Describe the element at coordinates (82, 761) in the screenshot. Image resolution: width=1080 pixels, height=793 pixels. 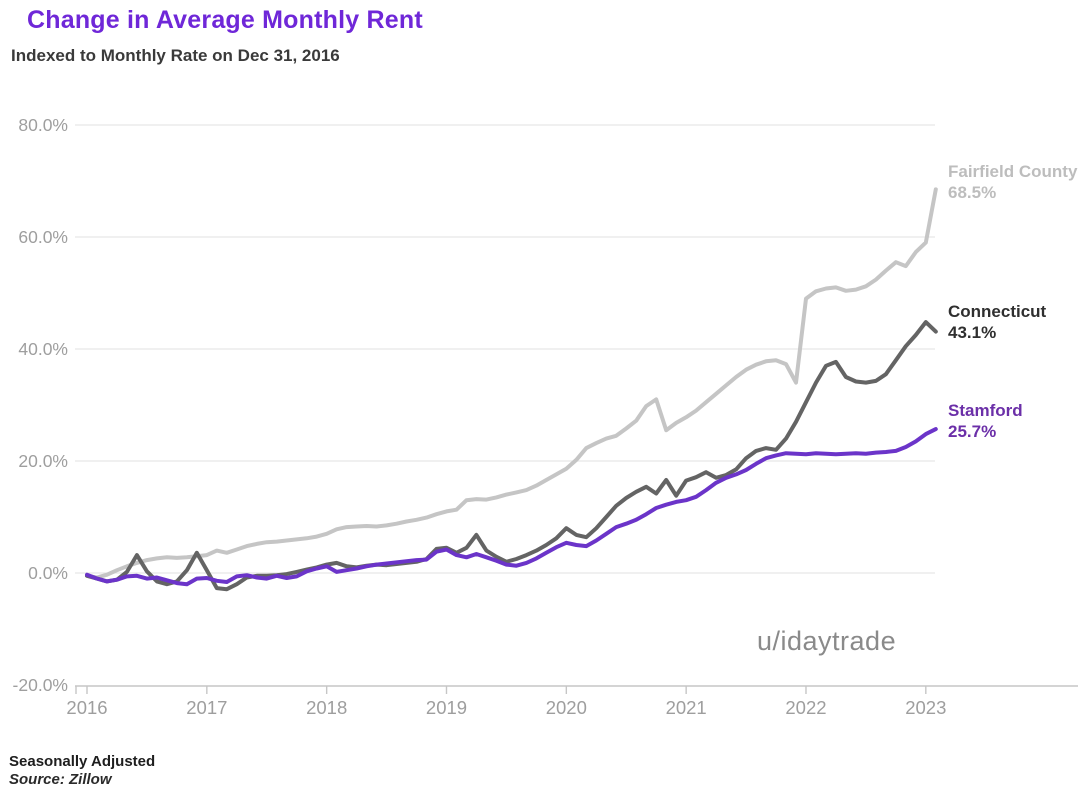
I see `footnote-seasonally-adjusted: Seasonally Adjusted` at that location.